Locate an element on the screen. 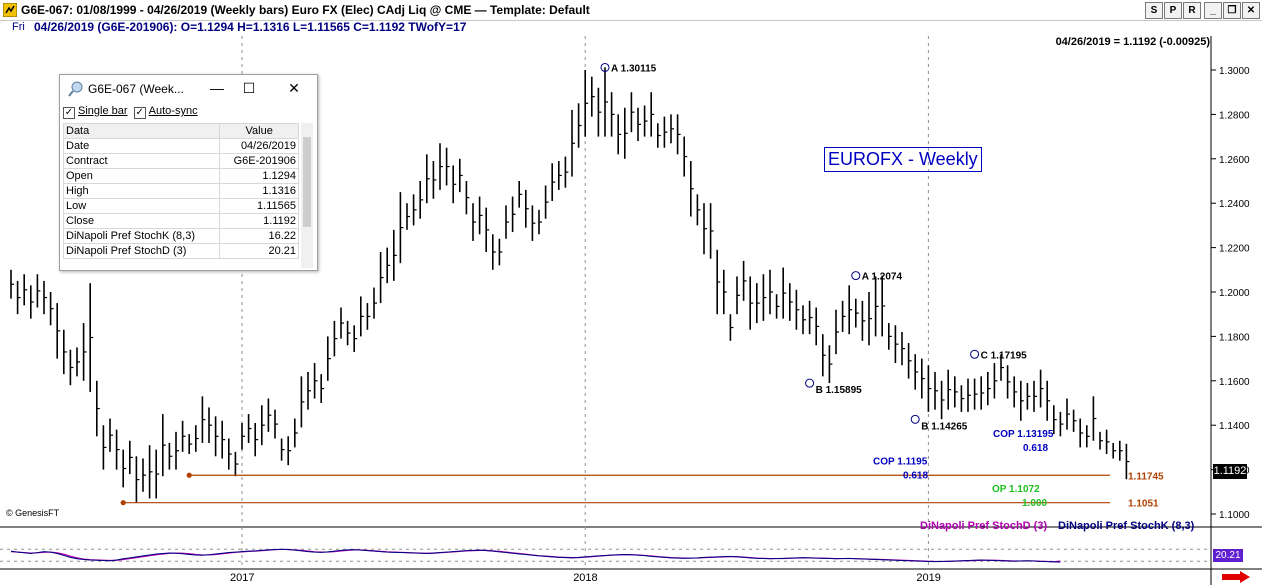 The image size is (1262, 585). row-value: 1.11565 is located at coordinates (259, 206).